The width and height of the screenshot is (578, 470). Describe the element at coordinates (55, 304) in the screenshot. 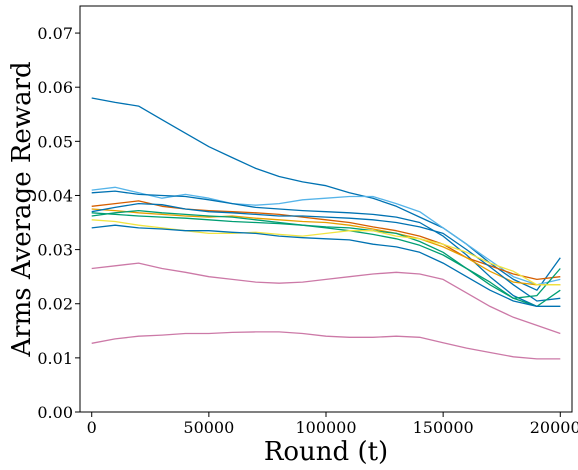

I see `y-tick-label: 0.02` at that location.